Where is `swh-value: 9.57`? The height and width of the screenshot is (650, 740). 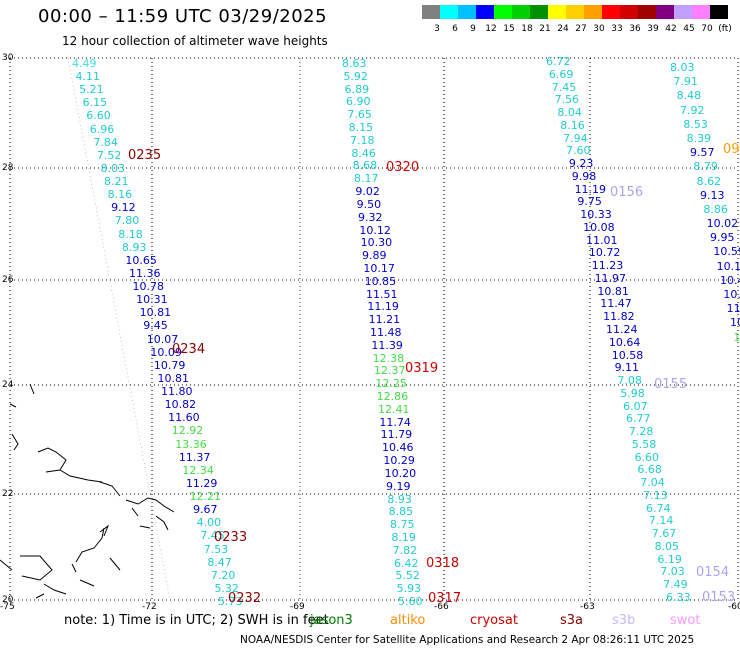
swh-value: 9.57 is located at coordinates (702, 153).